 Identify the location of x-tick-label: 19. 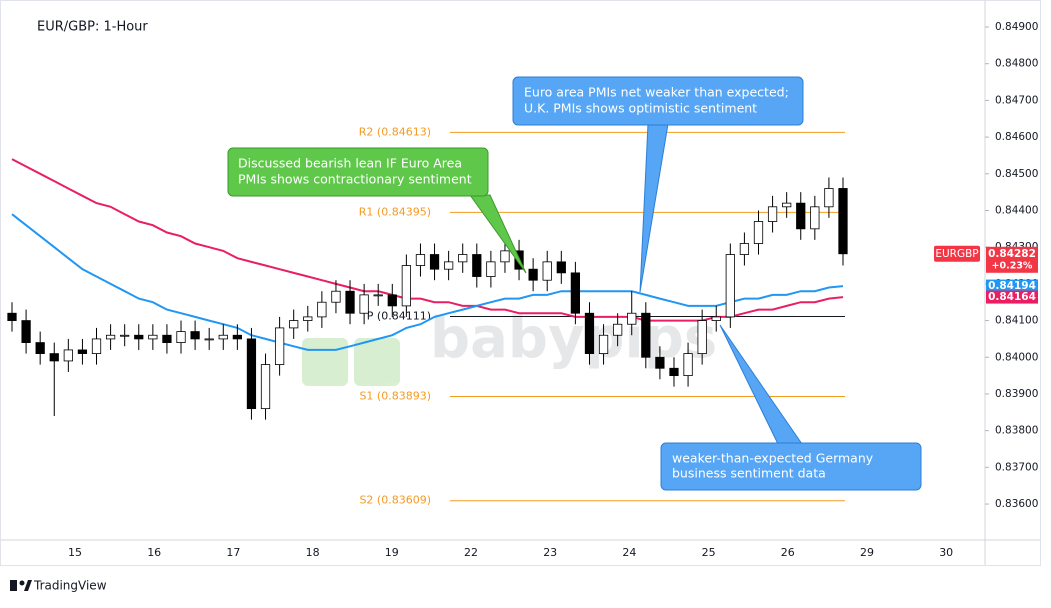
(392, 552).